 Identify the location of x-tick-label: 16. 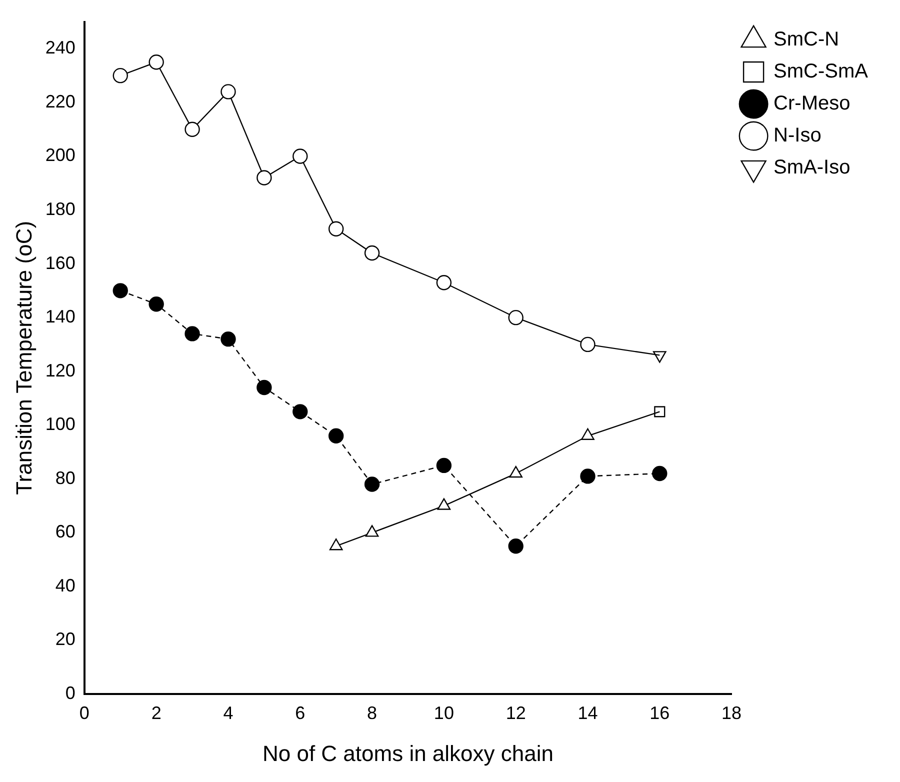
(660, 712).